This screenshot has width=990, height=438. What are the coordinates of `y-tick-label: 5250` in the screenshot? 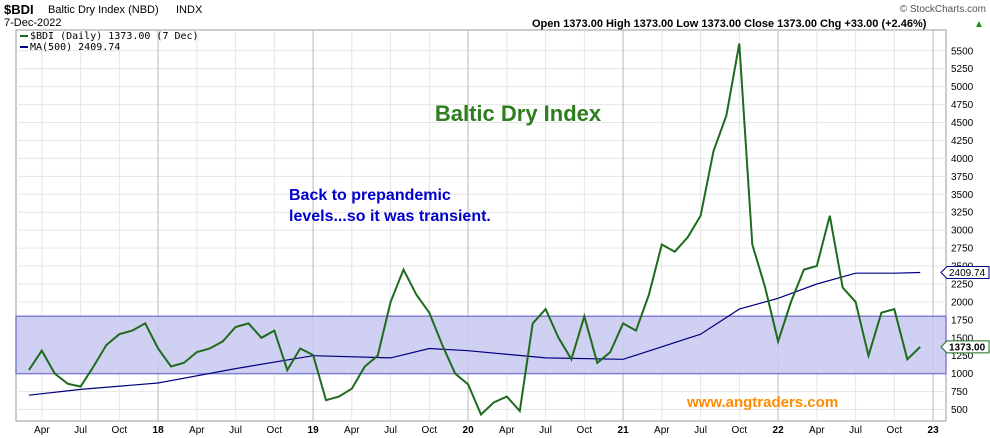 It's located at (962, 69).